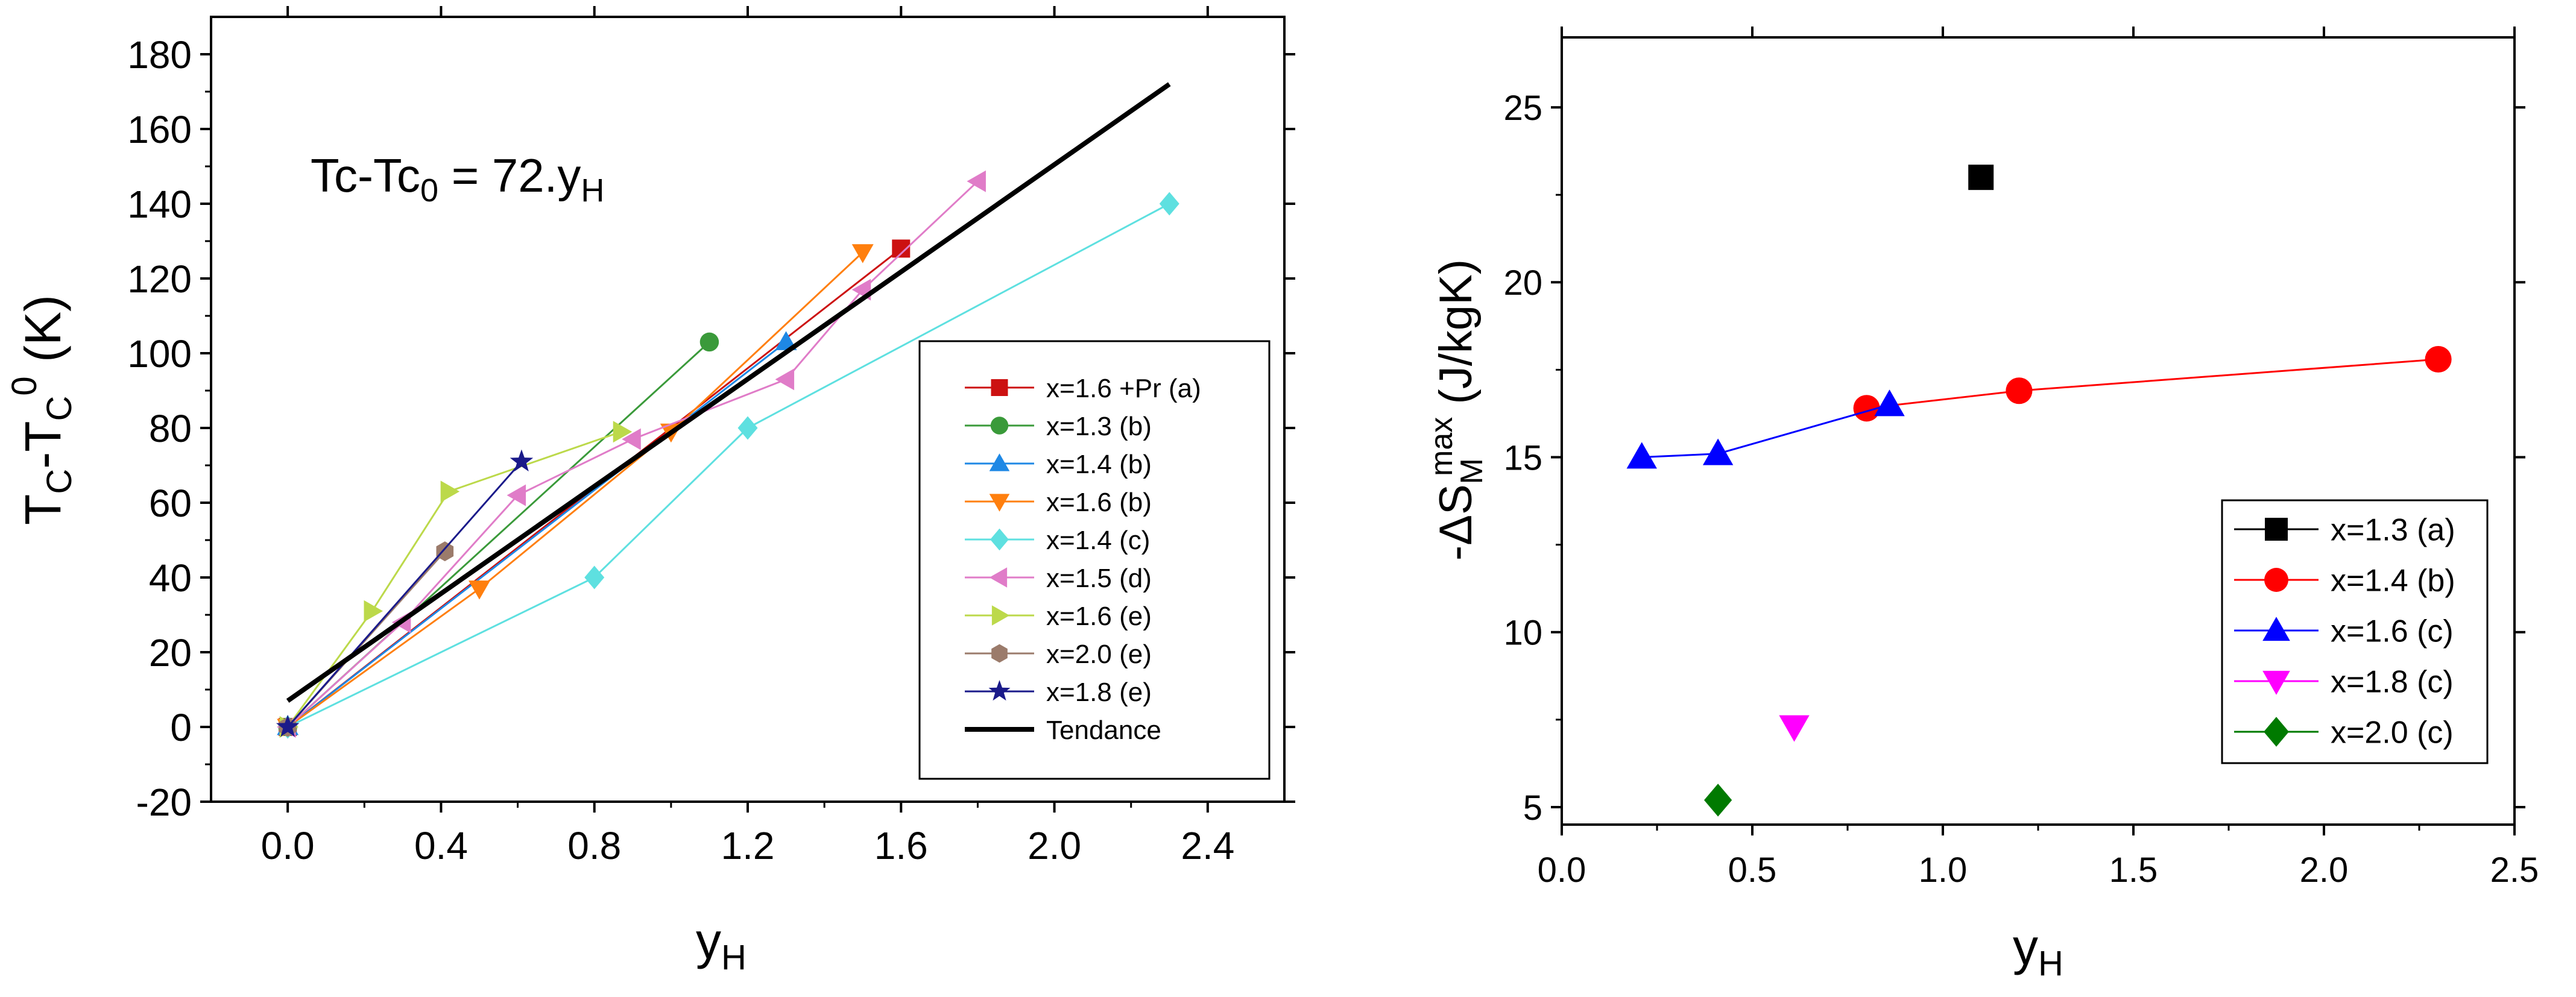 Image resolution: width=2576 pixels, height=997 pixels. I want to click on x-tick-label: 1.5, so click(2133, 870).